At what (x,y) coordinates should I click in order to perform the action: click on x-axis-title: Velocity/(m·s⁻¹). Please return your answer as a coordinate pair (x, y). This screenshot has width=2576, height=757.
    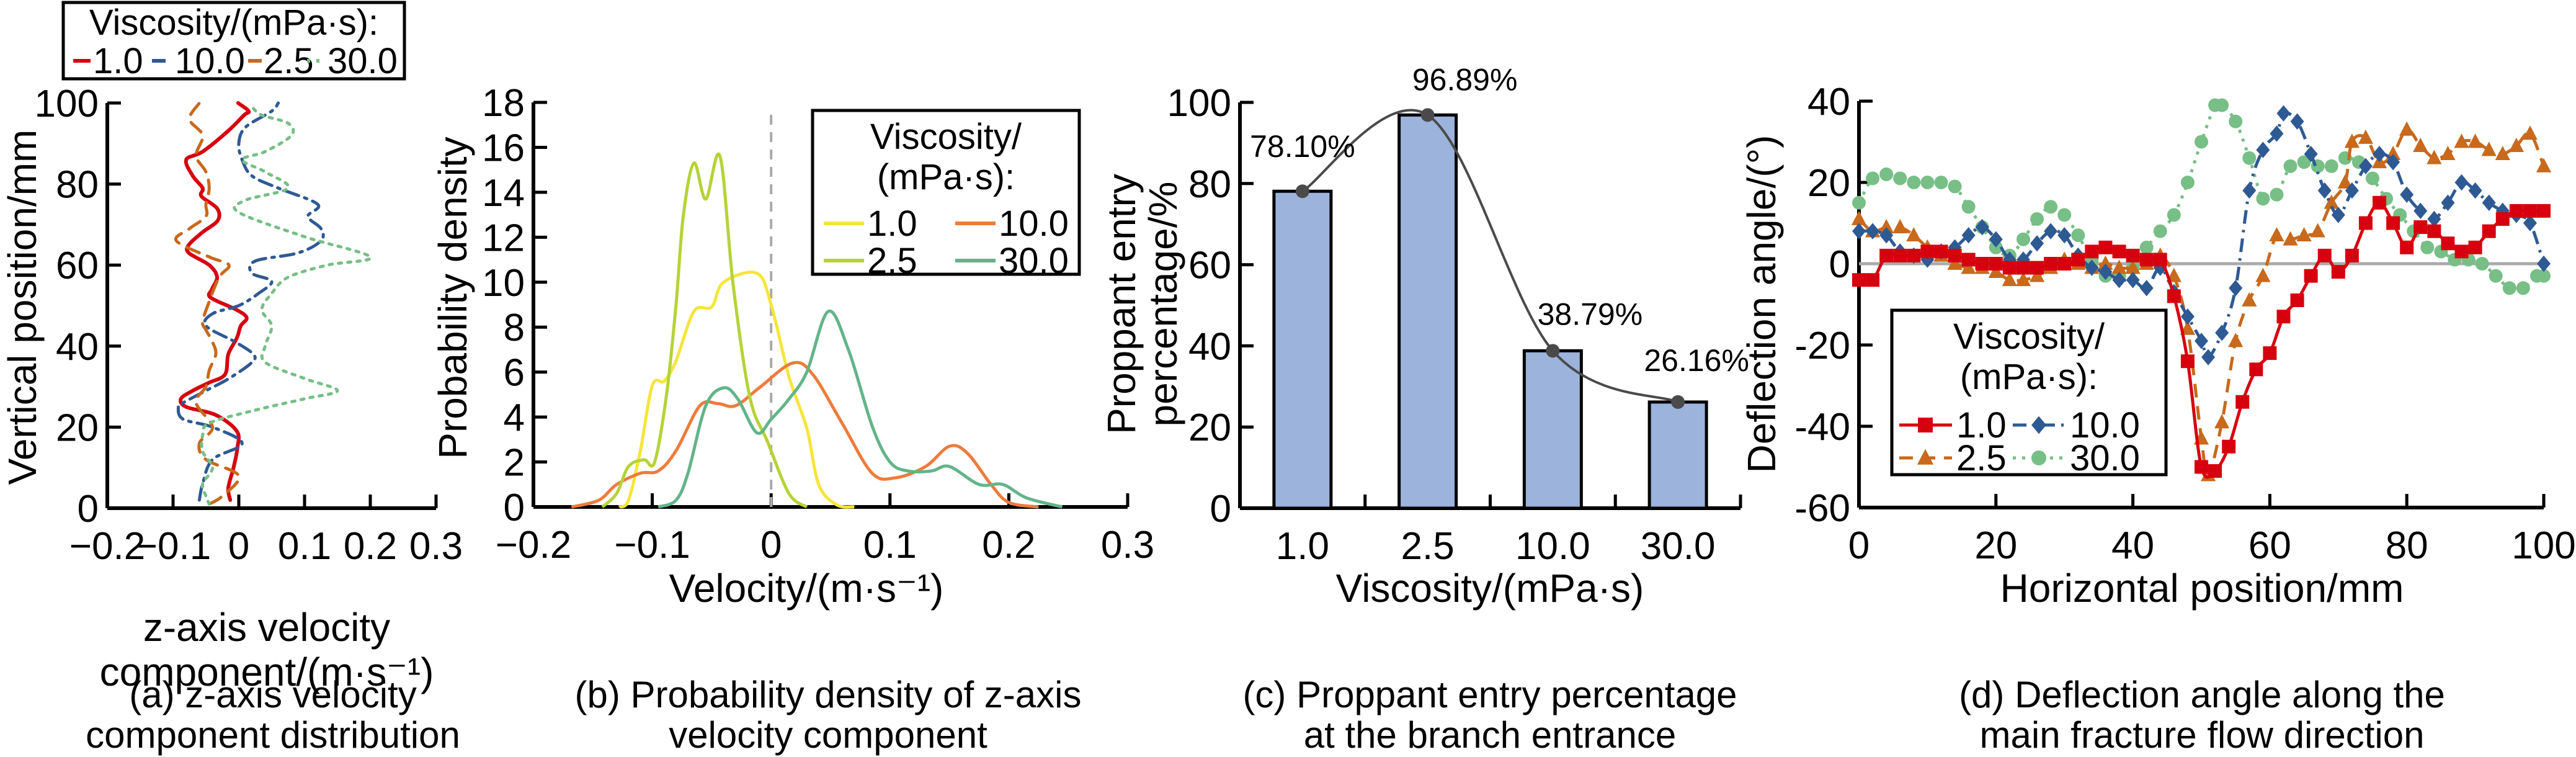
    Looking at the image, I should click on (806, 588).